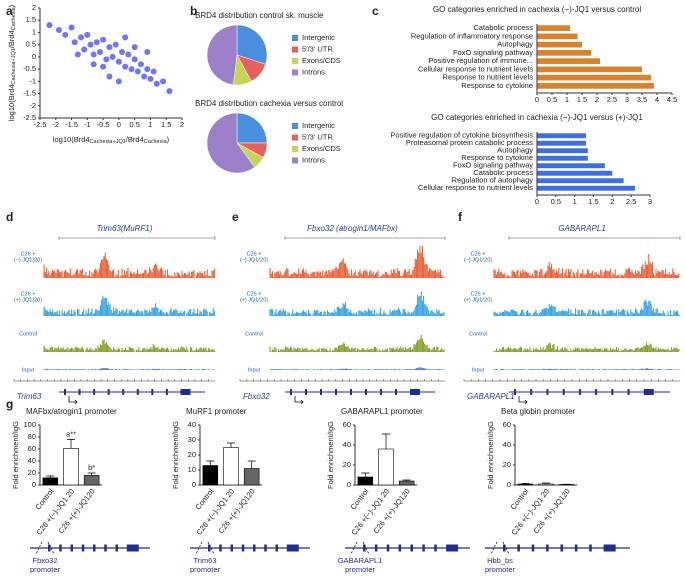  I want to click on y-tick-label: -1, so click(32, 80).